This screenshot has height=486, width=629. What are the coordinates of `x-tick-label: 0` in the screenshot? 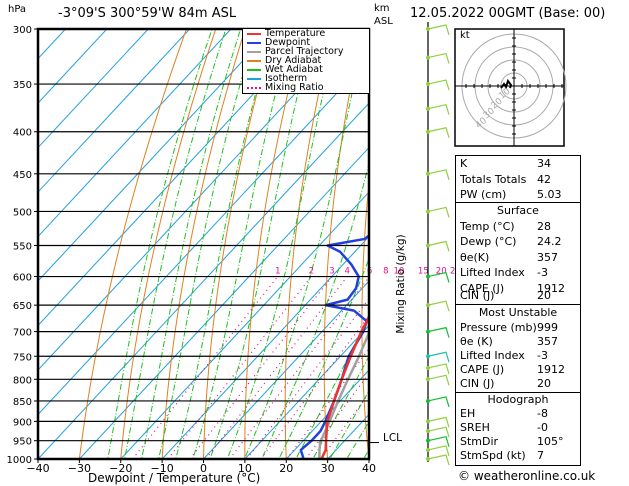 It's located at (203, 468).